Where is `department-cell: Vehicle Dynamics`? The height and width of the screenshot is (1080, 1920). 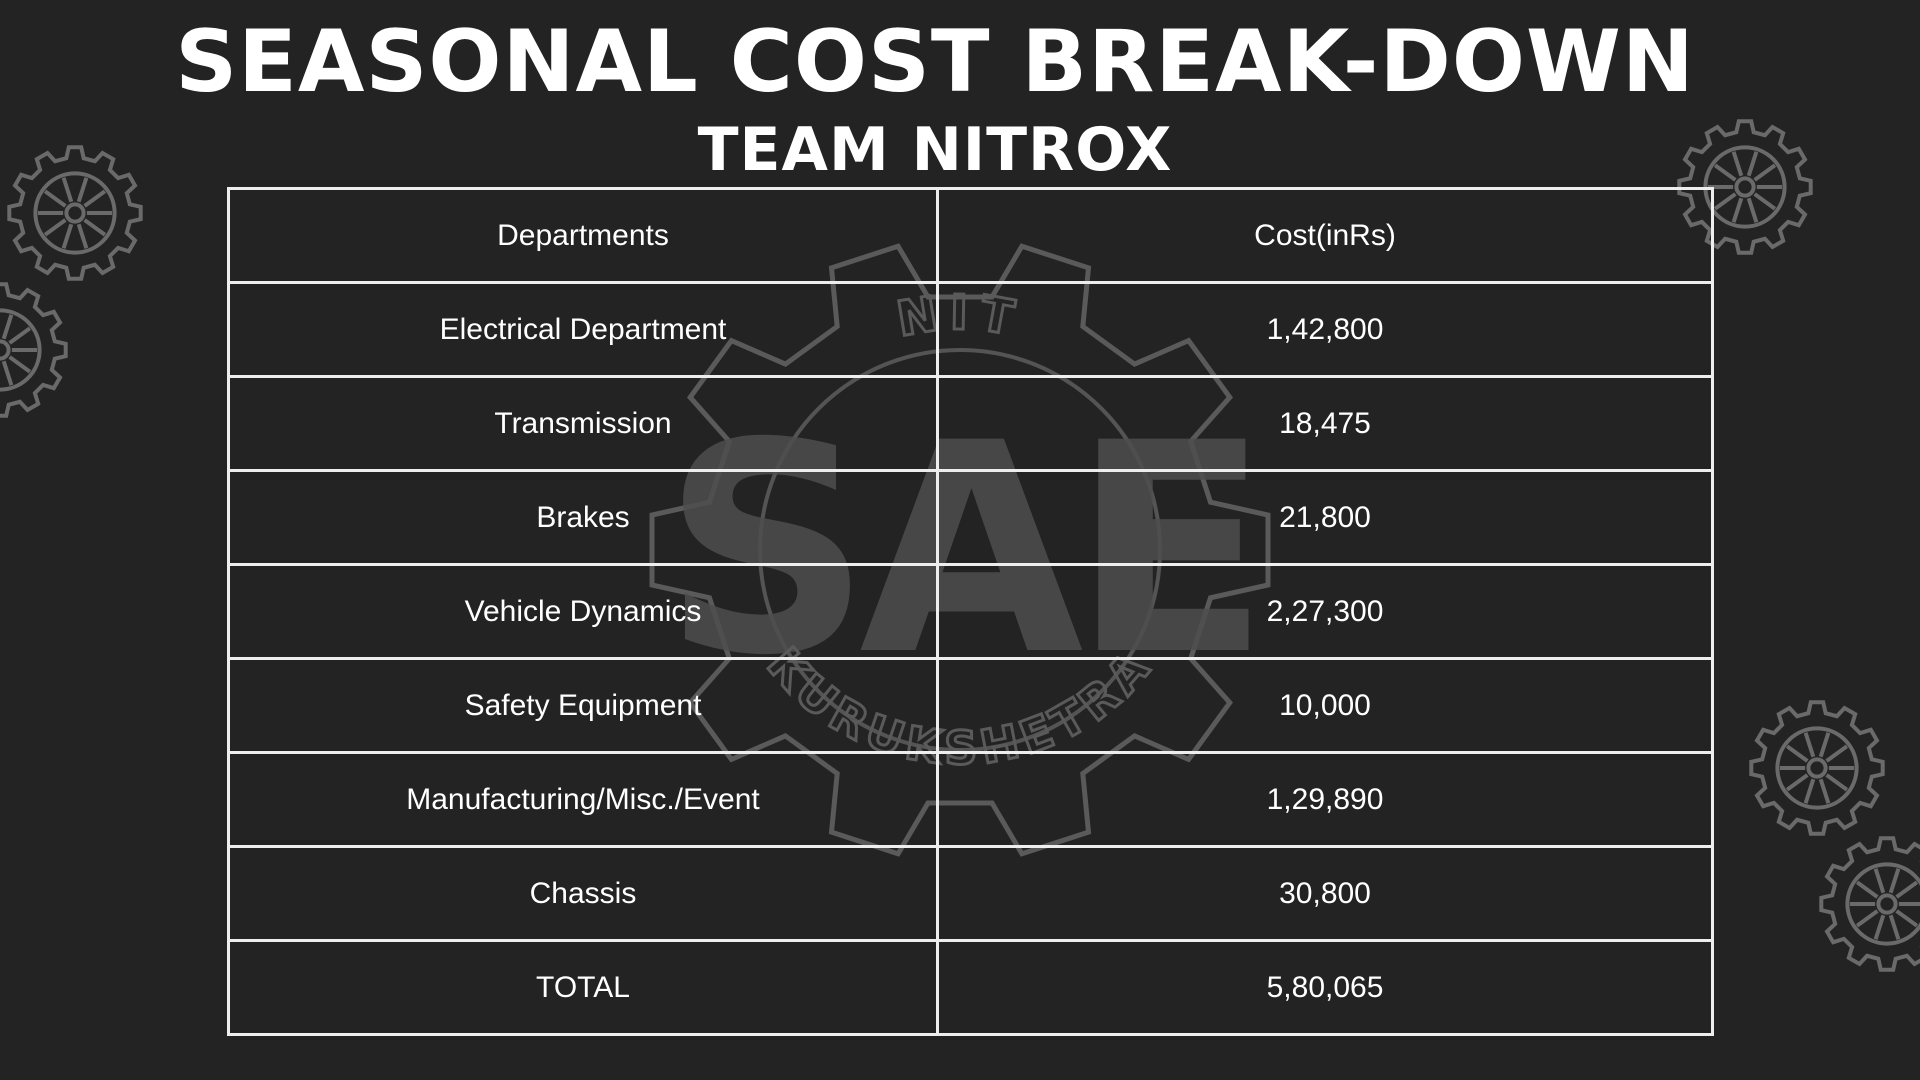
department-cell: Vehicle Dynamics is located at coordinates (583, 611).